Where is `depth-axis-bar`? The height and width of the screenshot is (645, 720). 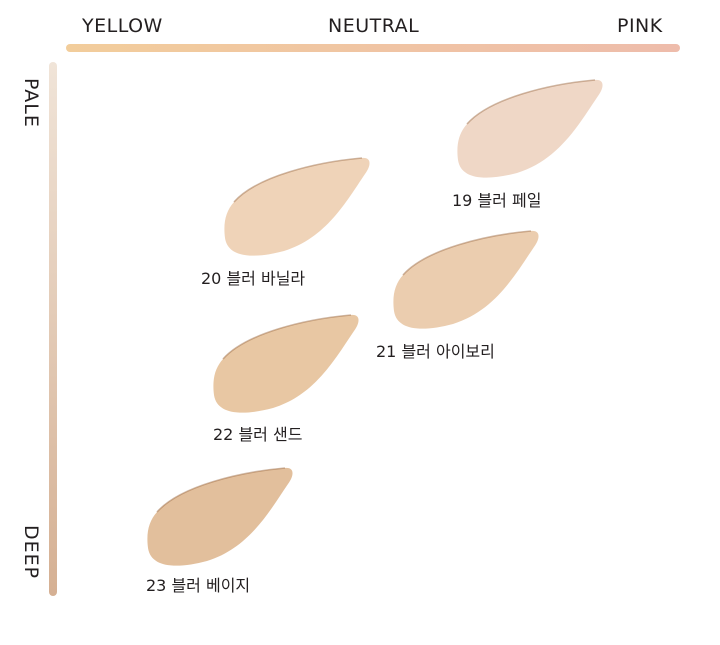
depth-axis-bar is located at coordinates (53, 329).